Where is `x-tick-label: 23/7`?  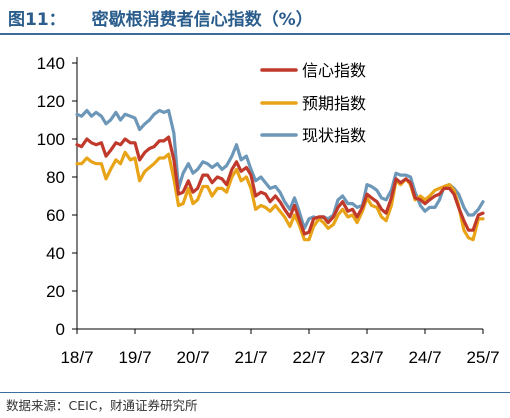 x-tick-label: 23/7 is located at coordinates (366, 357).